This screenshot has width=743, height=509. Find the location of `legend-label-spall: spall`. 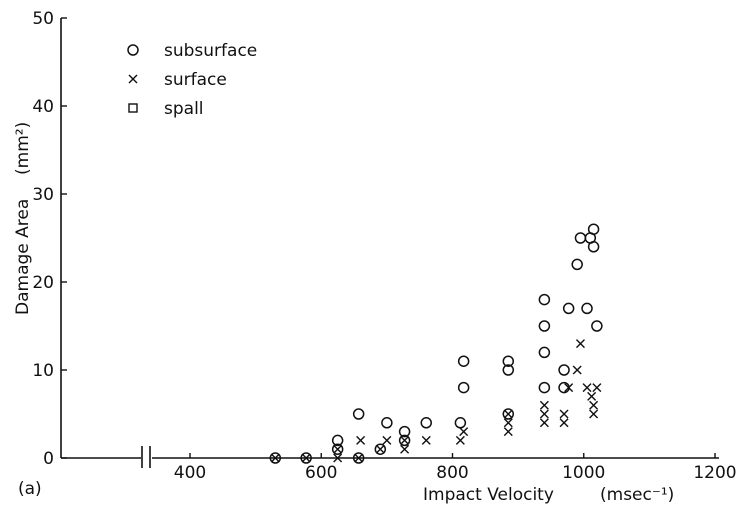

legend-label-spall: spall is located at coordinates (184, 109).